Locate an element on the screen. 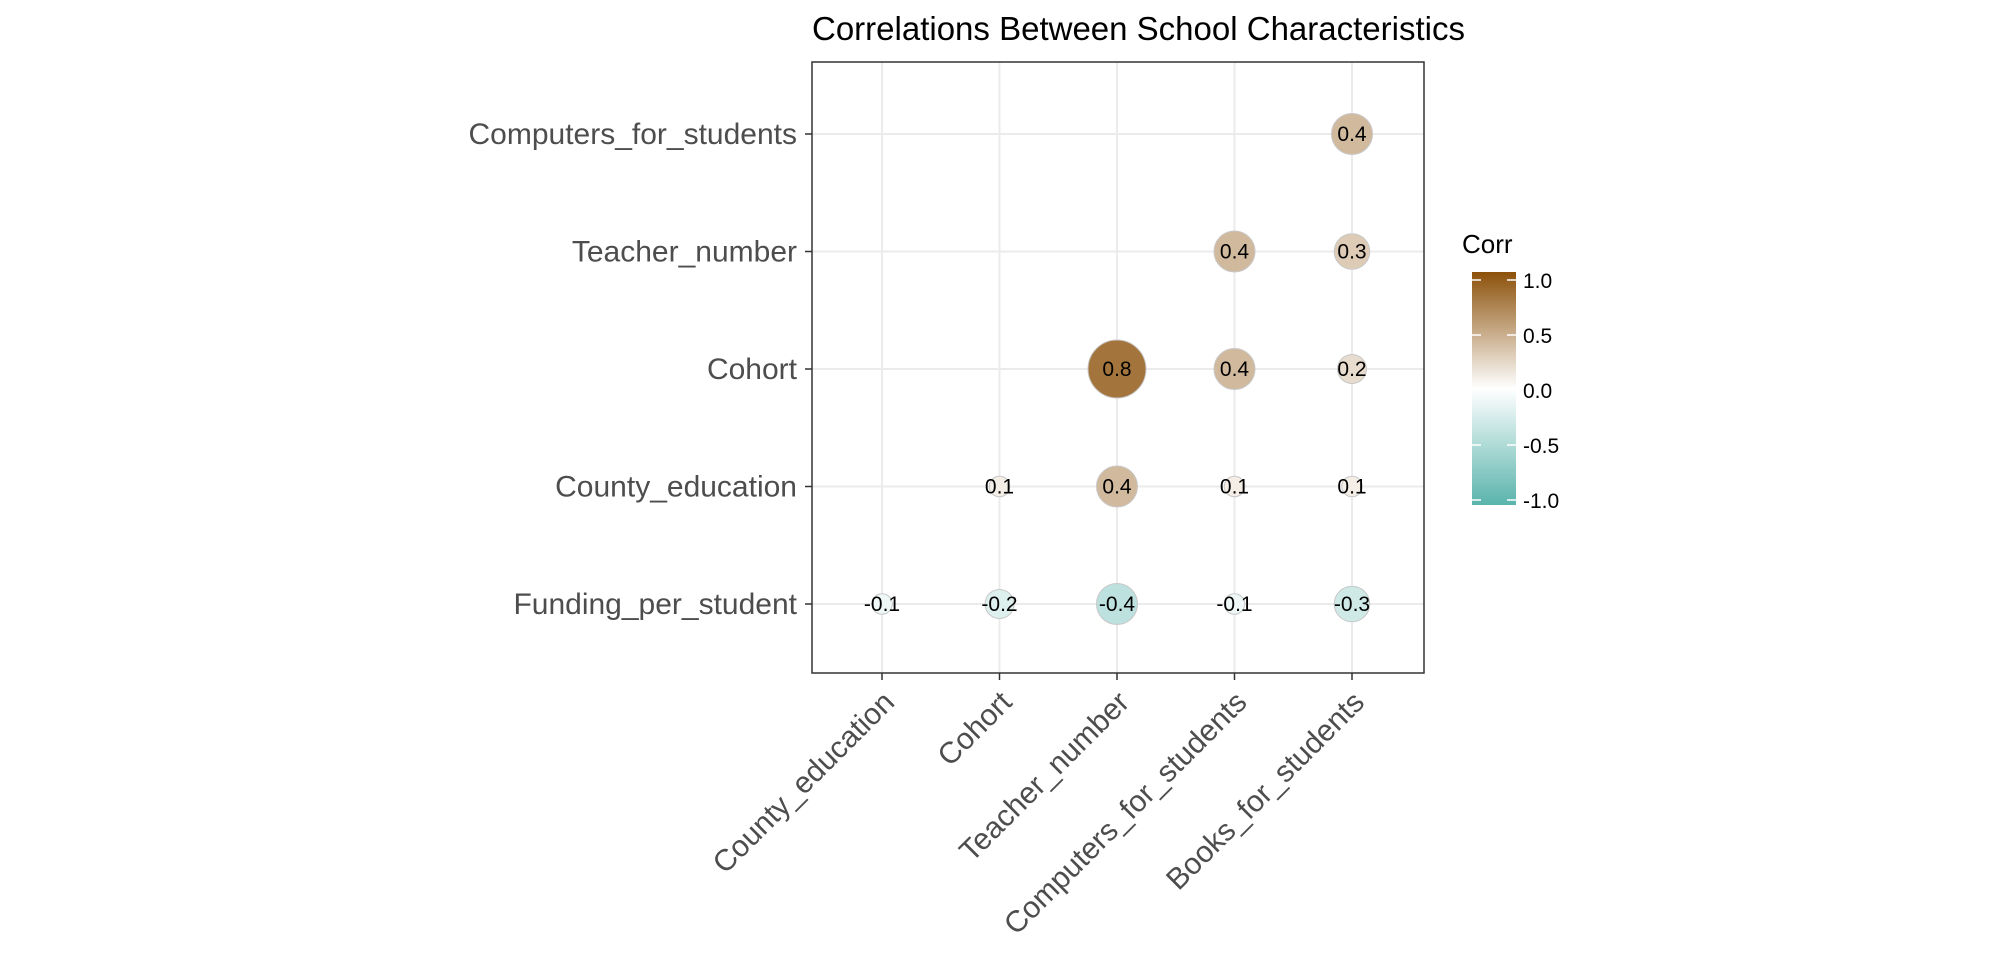 The height and width of the screenshot is (960, 2016). correlation-label: 0.2 is located at coordinates (1351, 369).